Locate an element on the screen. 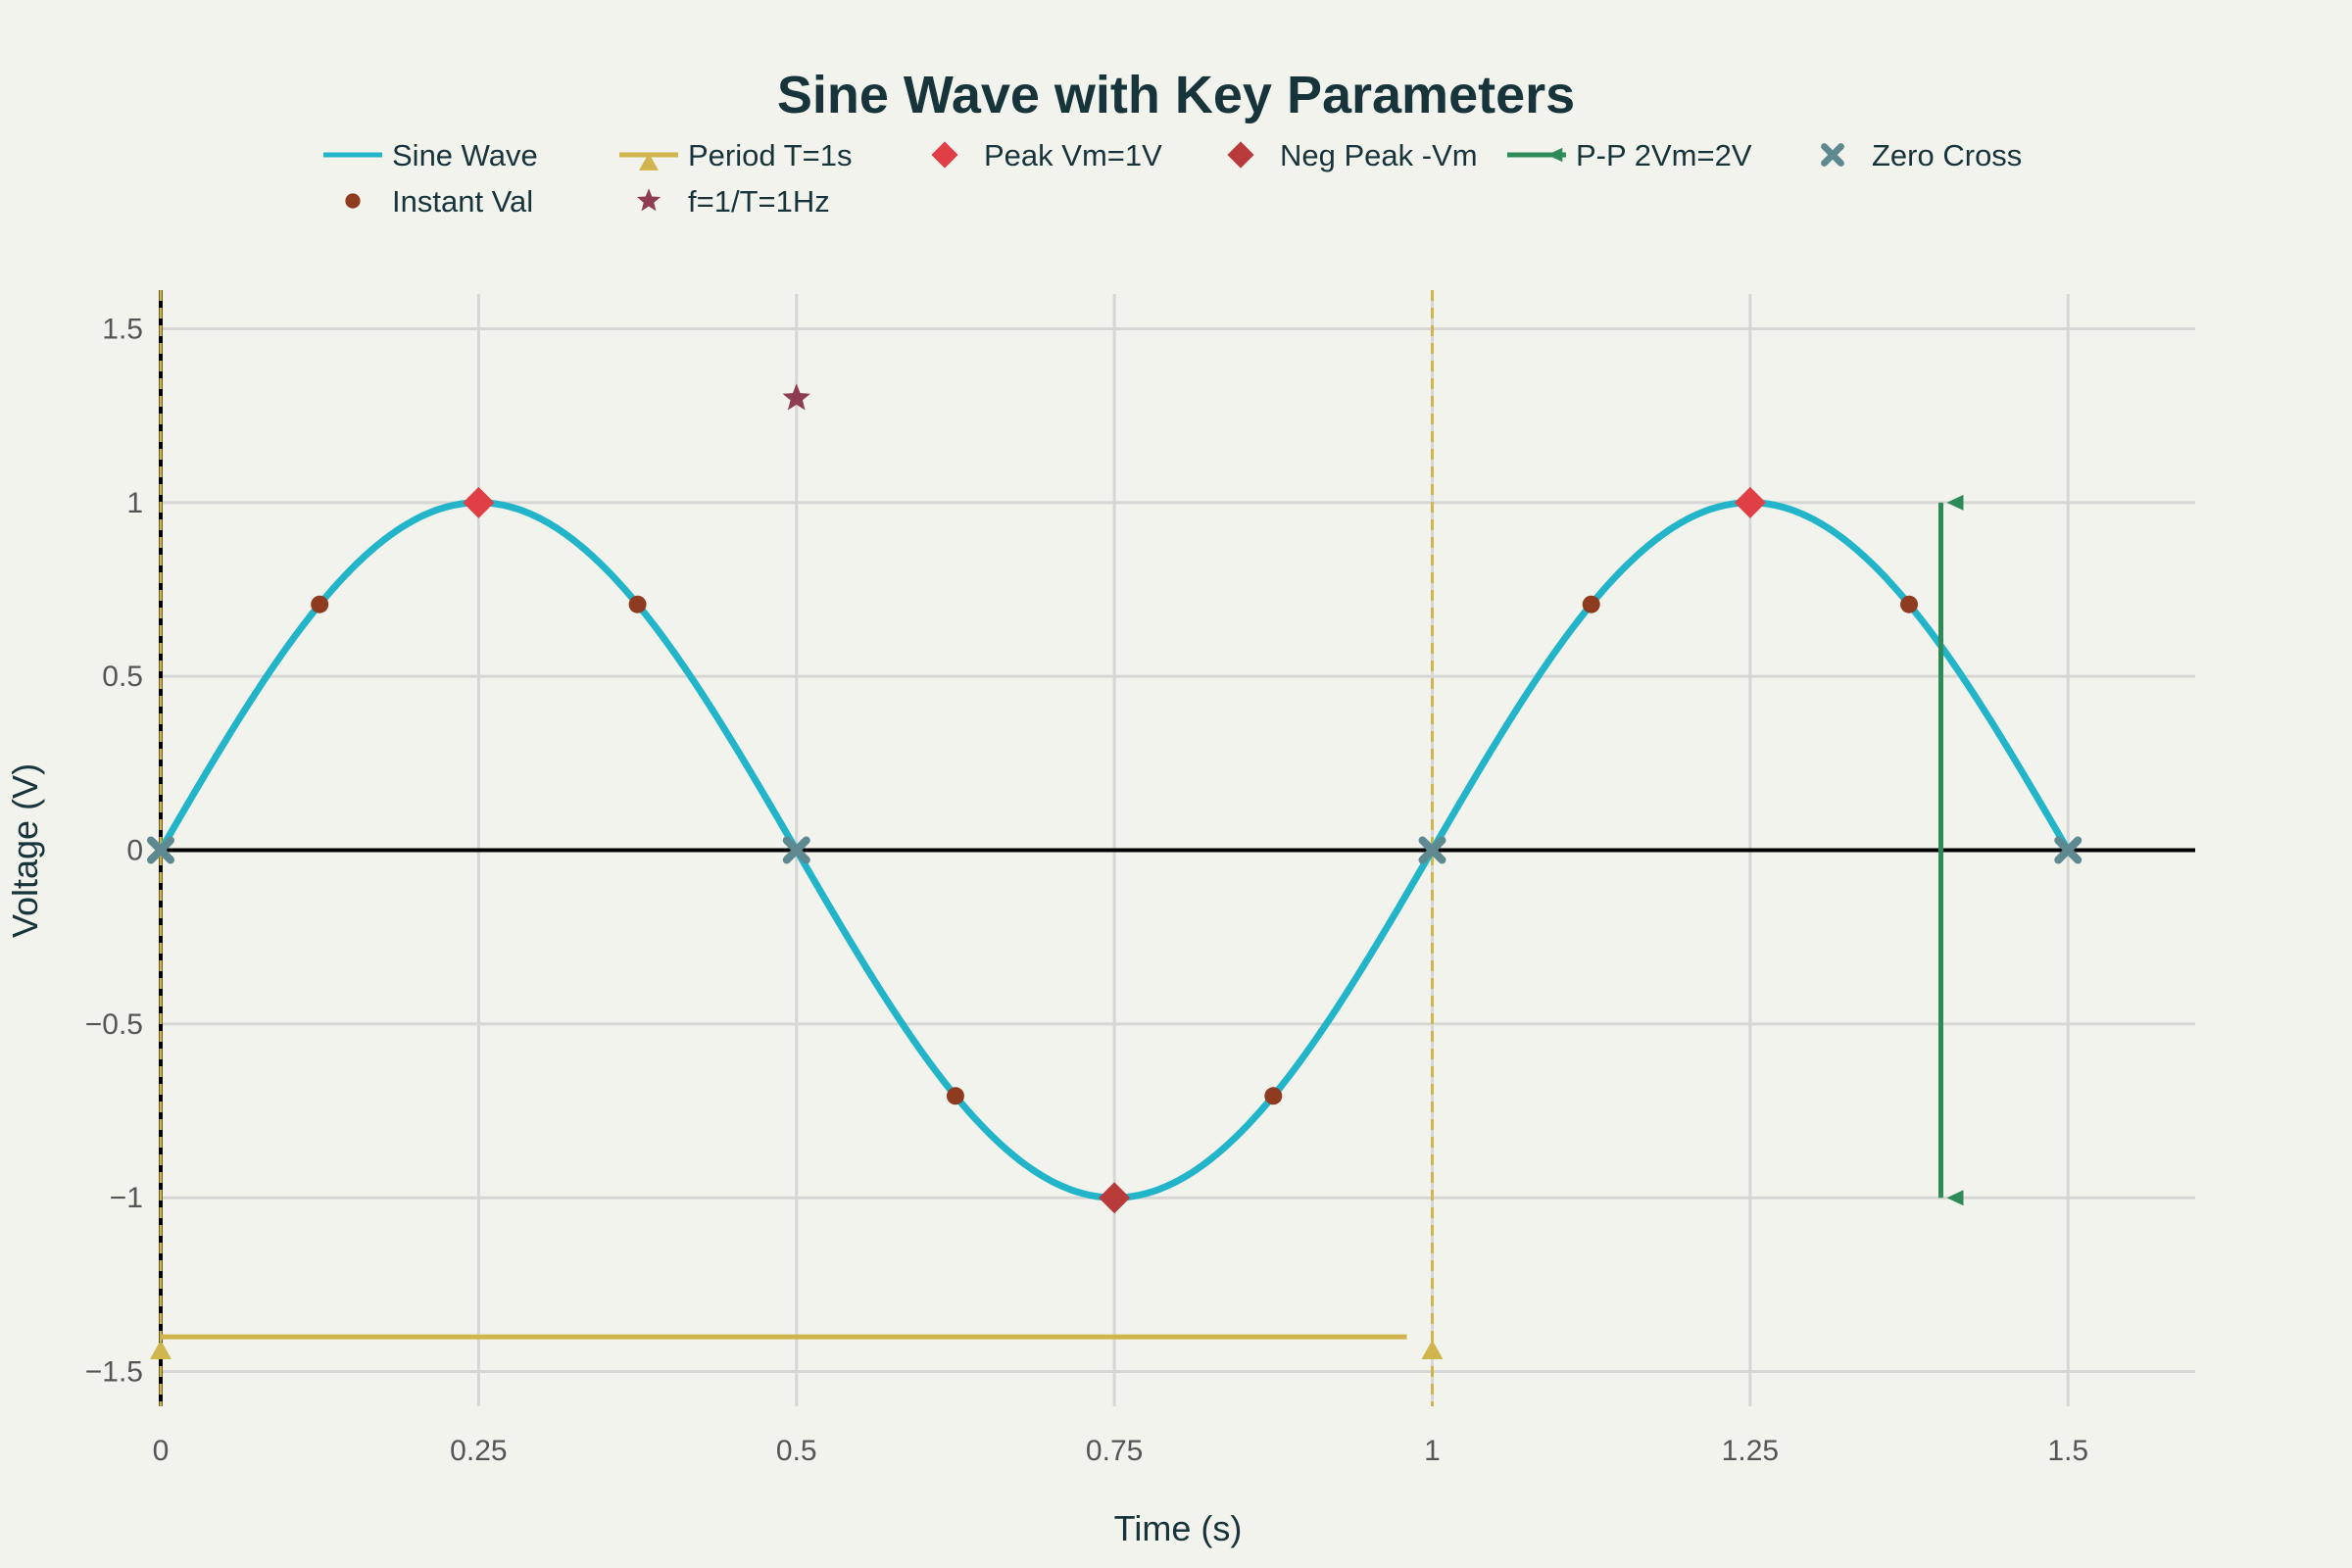  legend-label: Period T=1s is located at coordinates (770, 155).